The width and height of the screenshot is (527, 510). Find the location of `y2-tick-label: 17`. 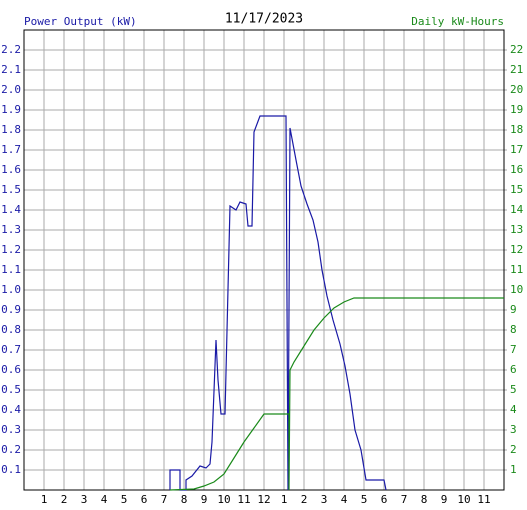

y2-tick-label: 17 is located at coordinates (516, 149).